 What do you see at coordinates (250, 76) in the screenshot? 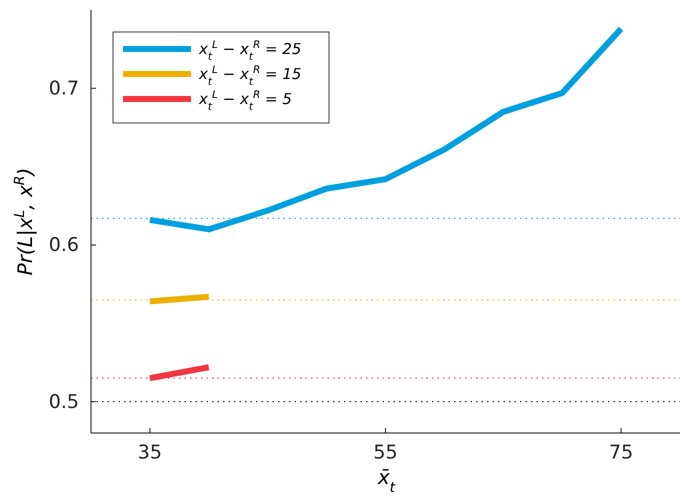
I see `legend-label: x$_{t}$$^{L}$ − x$_{t}$$^{R}$ = 15` at bounding box center [250, 76].